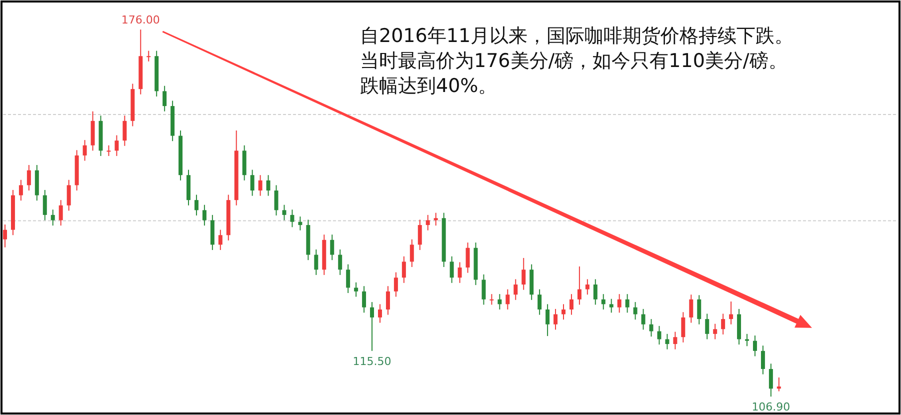  What do you see at coordinates (771, 407) in the screenshot?
I see `annotation: 106.90` at bounding box center [771, 407].